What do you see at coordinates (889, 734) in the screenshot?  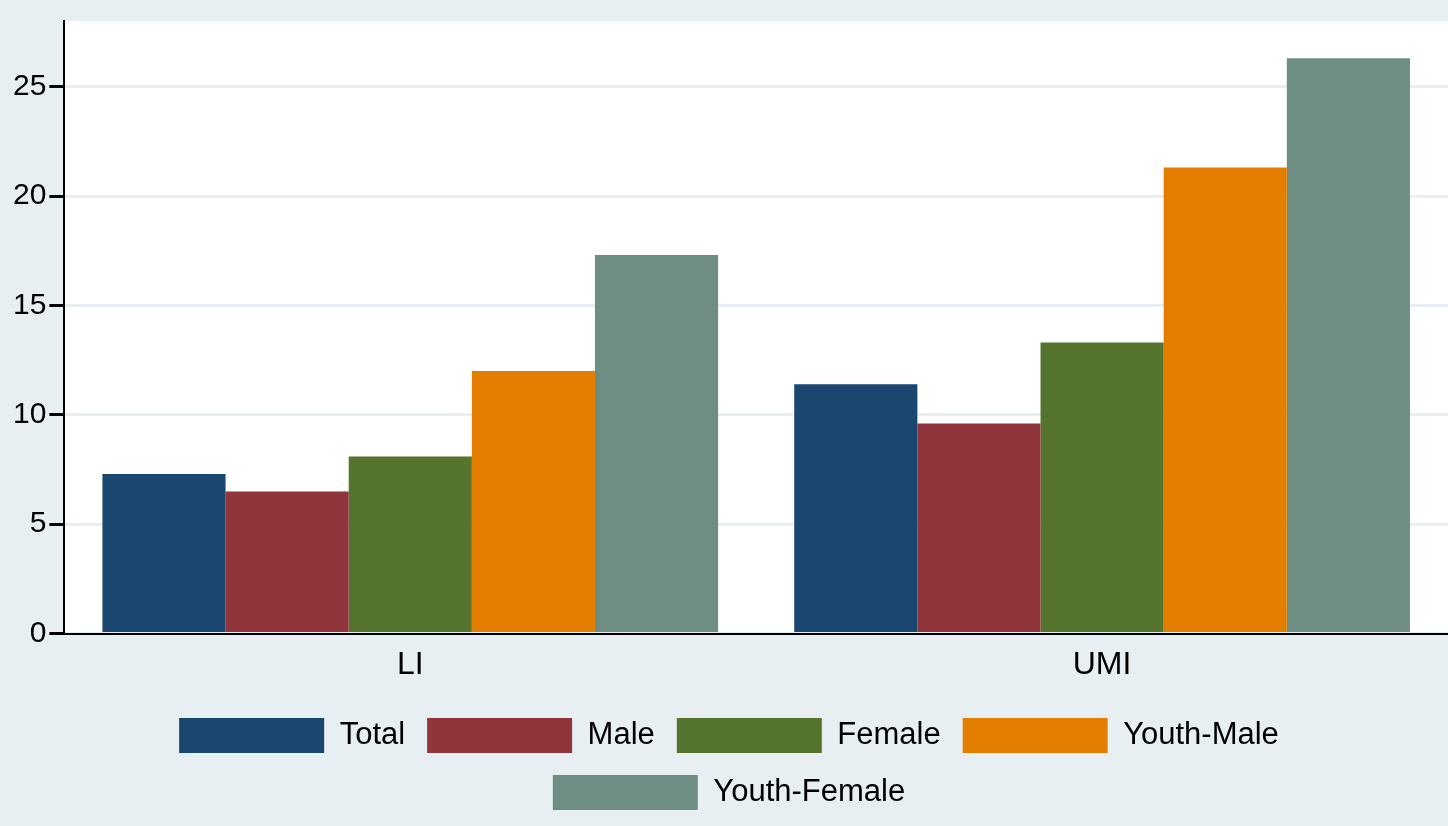 I see `legend-label: Female` at bounding box center [889, 734].